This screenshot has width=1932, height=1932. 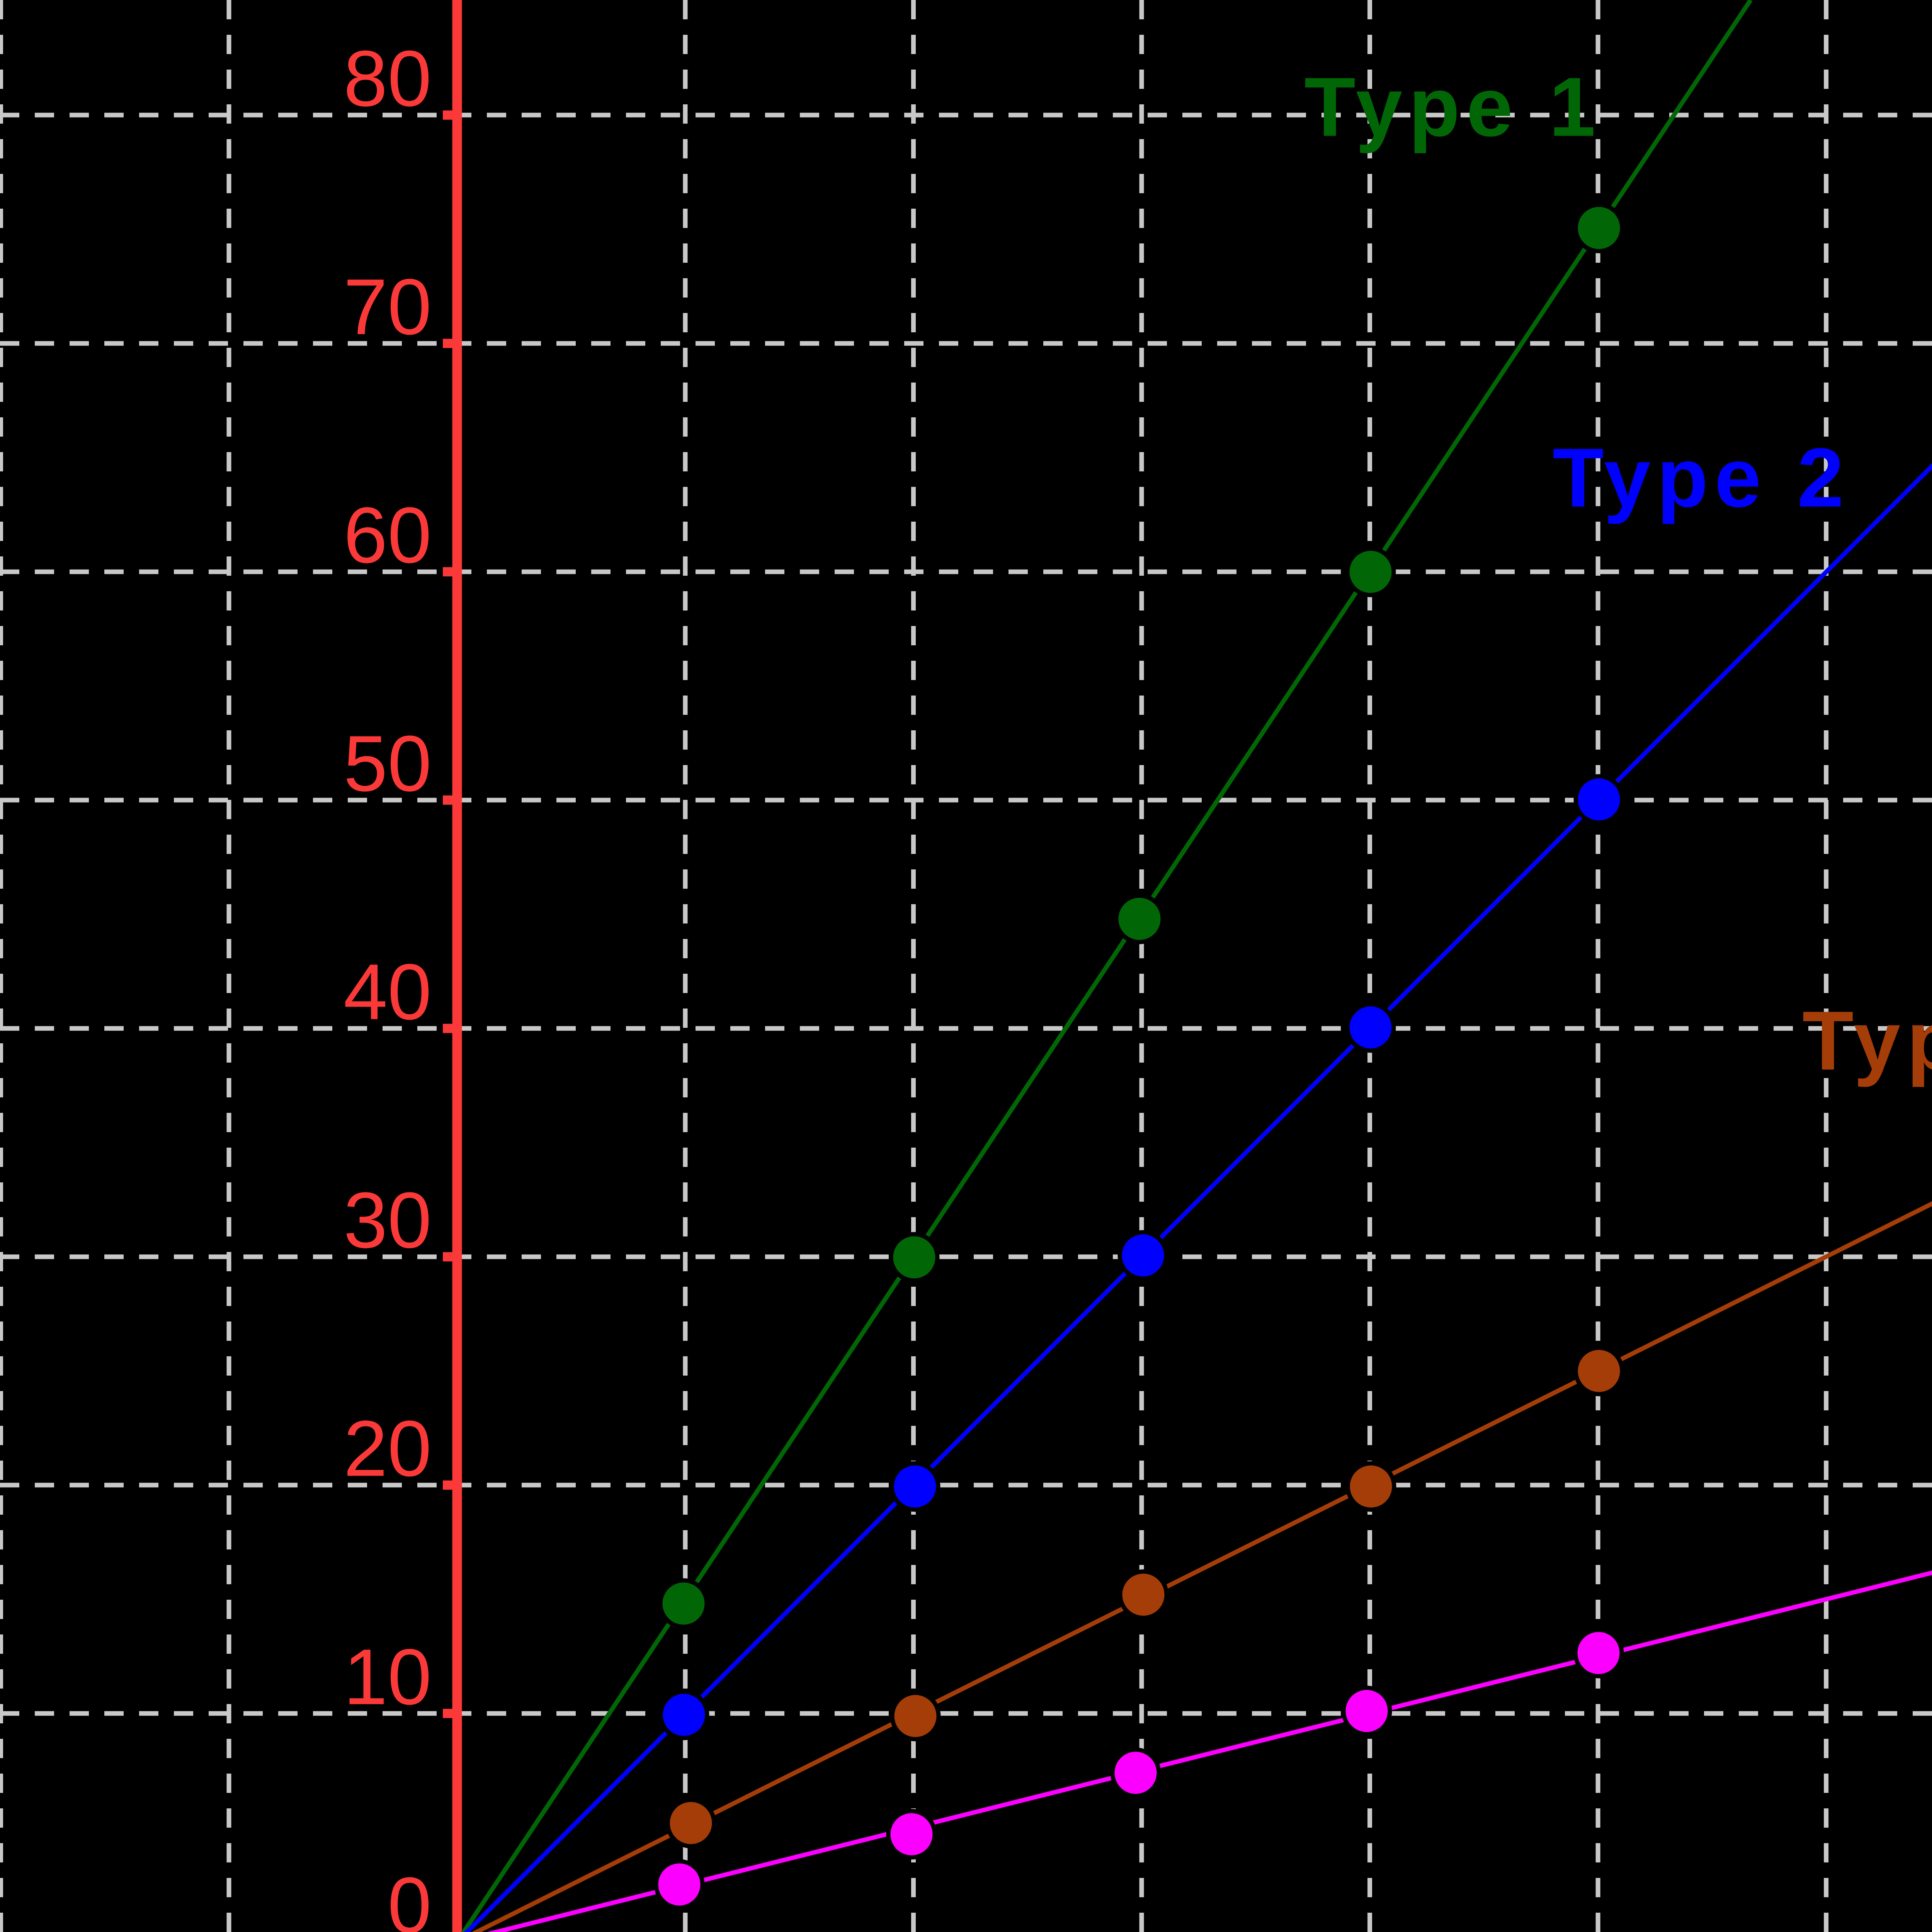 I want to click on svg-text: Type 1, so click(x=1453, y=107).